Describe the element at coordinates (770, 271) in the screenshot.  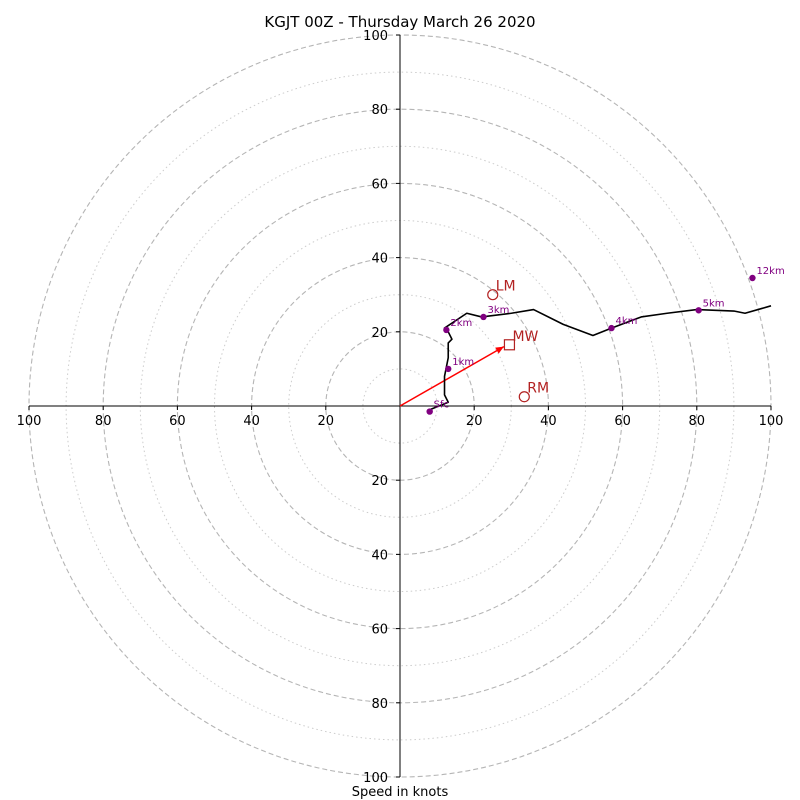
I see `height-marker-label: 12km` at that location.